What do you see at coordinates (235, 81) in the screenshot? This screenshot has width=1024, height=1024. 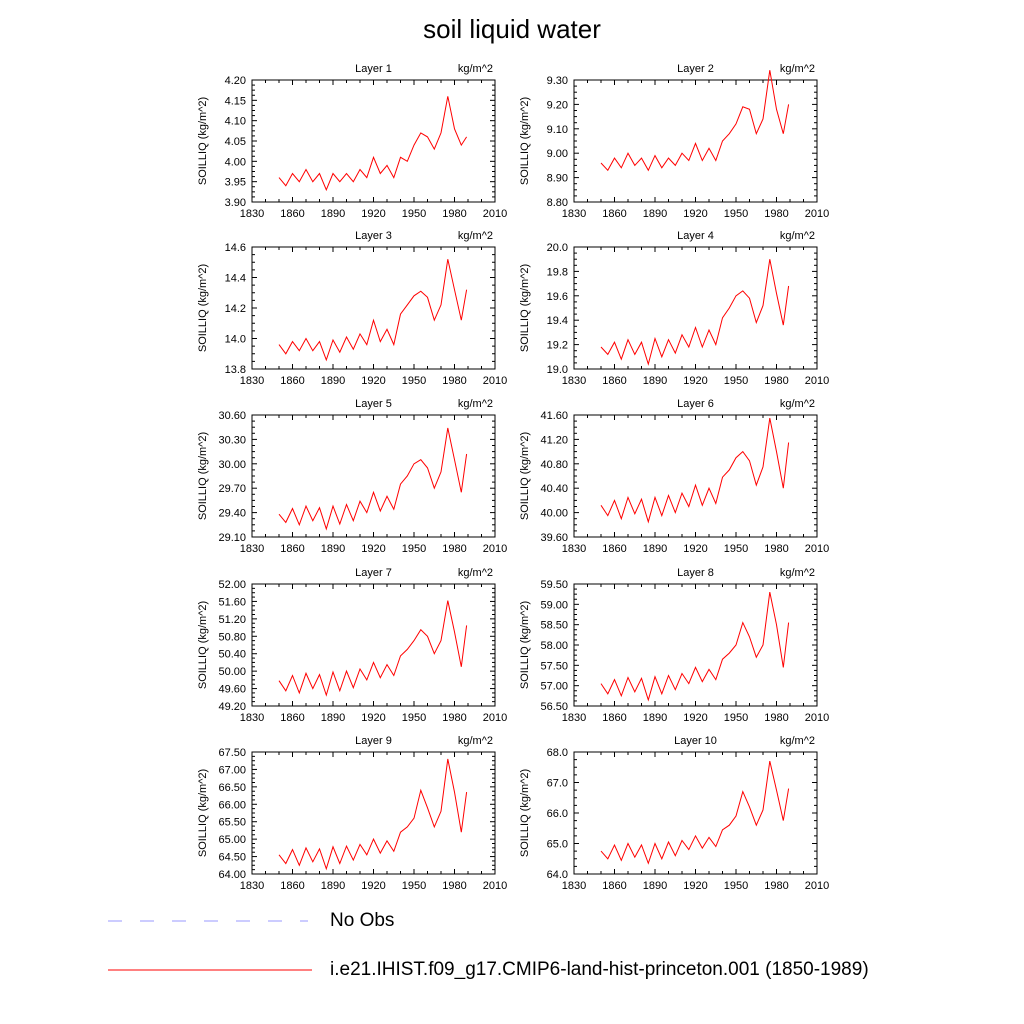 I see `y-tick-label: 4.20` at bounding box center [235, 81].